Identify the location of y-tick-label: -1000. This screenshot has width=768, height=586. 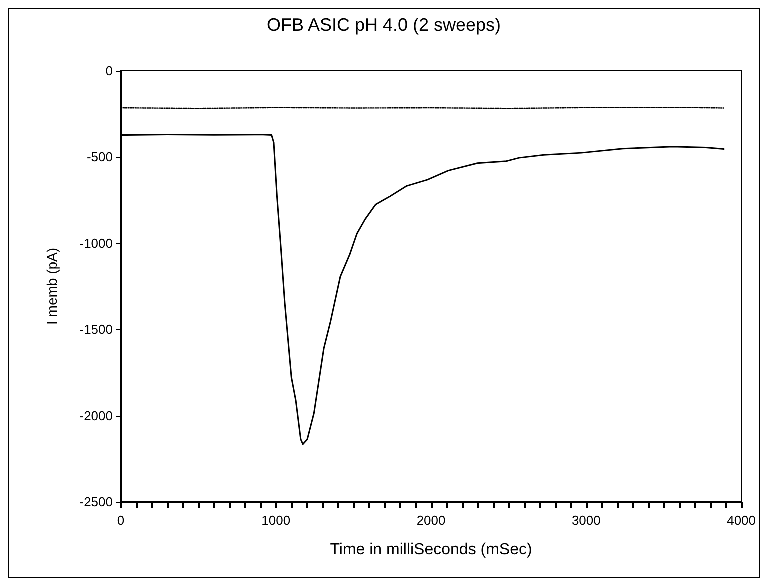
(96, 243).